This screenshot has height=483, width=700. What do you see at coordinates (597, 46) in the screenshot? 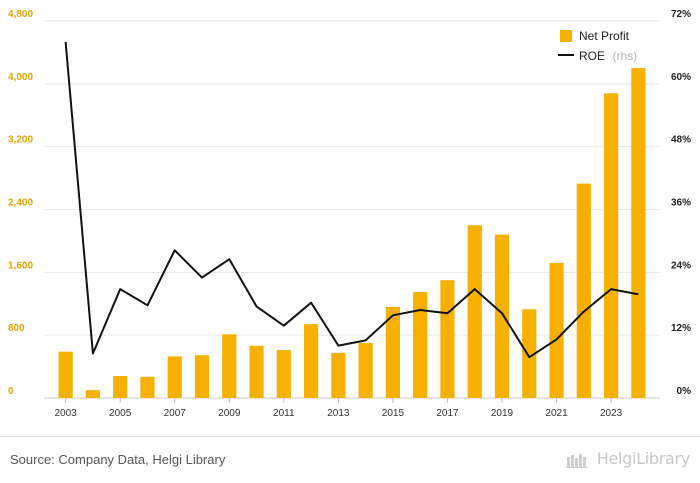
I see `legend: Net Profit ROE (rhs)` at bounding box center [597, 46].